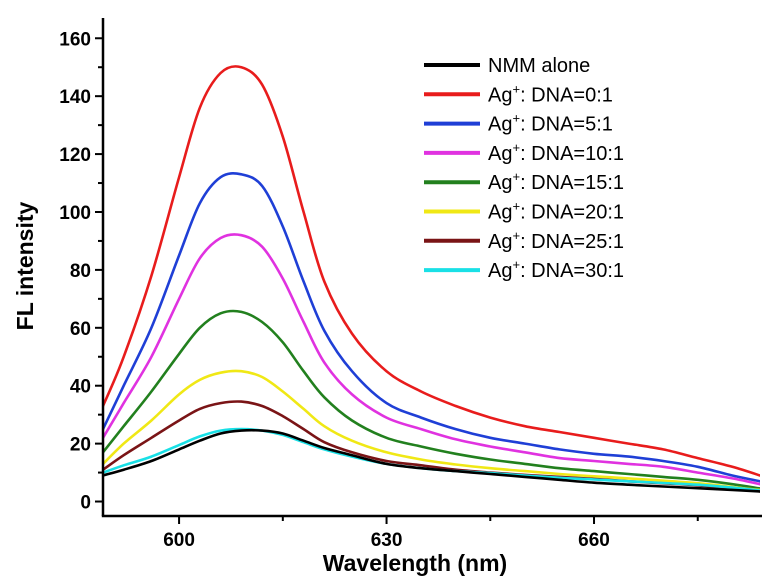  I want to click on legend-label-7: Ag+: DNA=30:1, so click(556, 269).